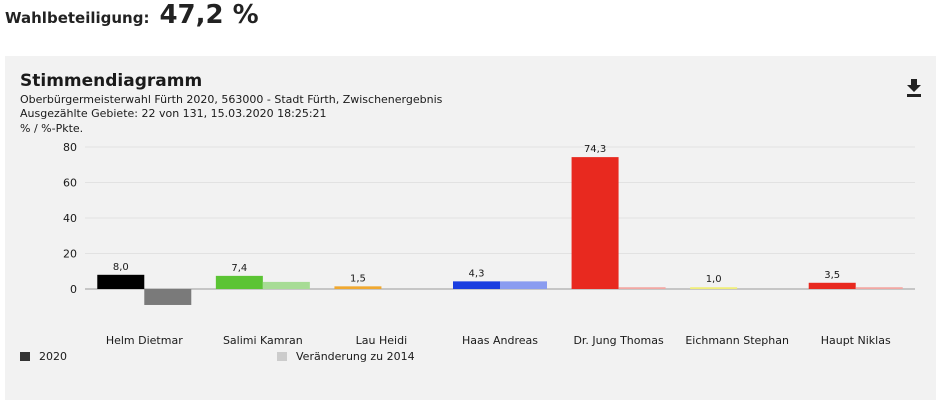 The width and height of the screenshot is (940, 400). What do you see at coordinates (355, 356) in the screenshot?
I see `legend-label-change: Veränderung zu 2014` at bounding box center [355, 356].